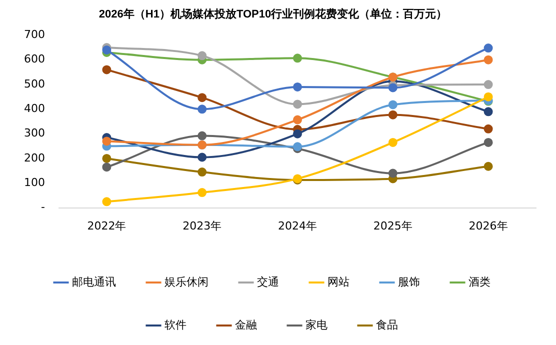  I want to click on legend-label: 酒类, so click(479, 282).